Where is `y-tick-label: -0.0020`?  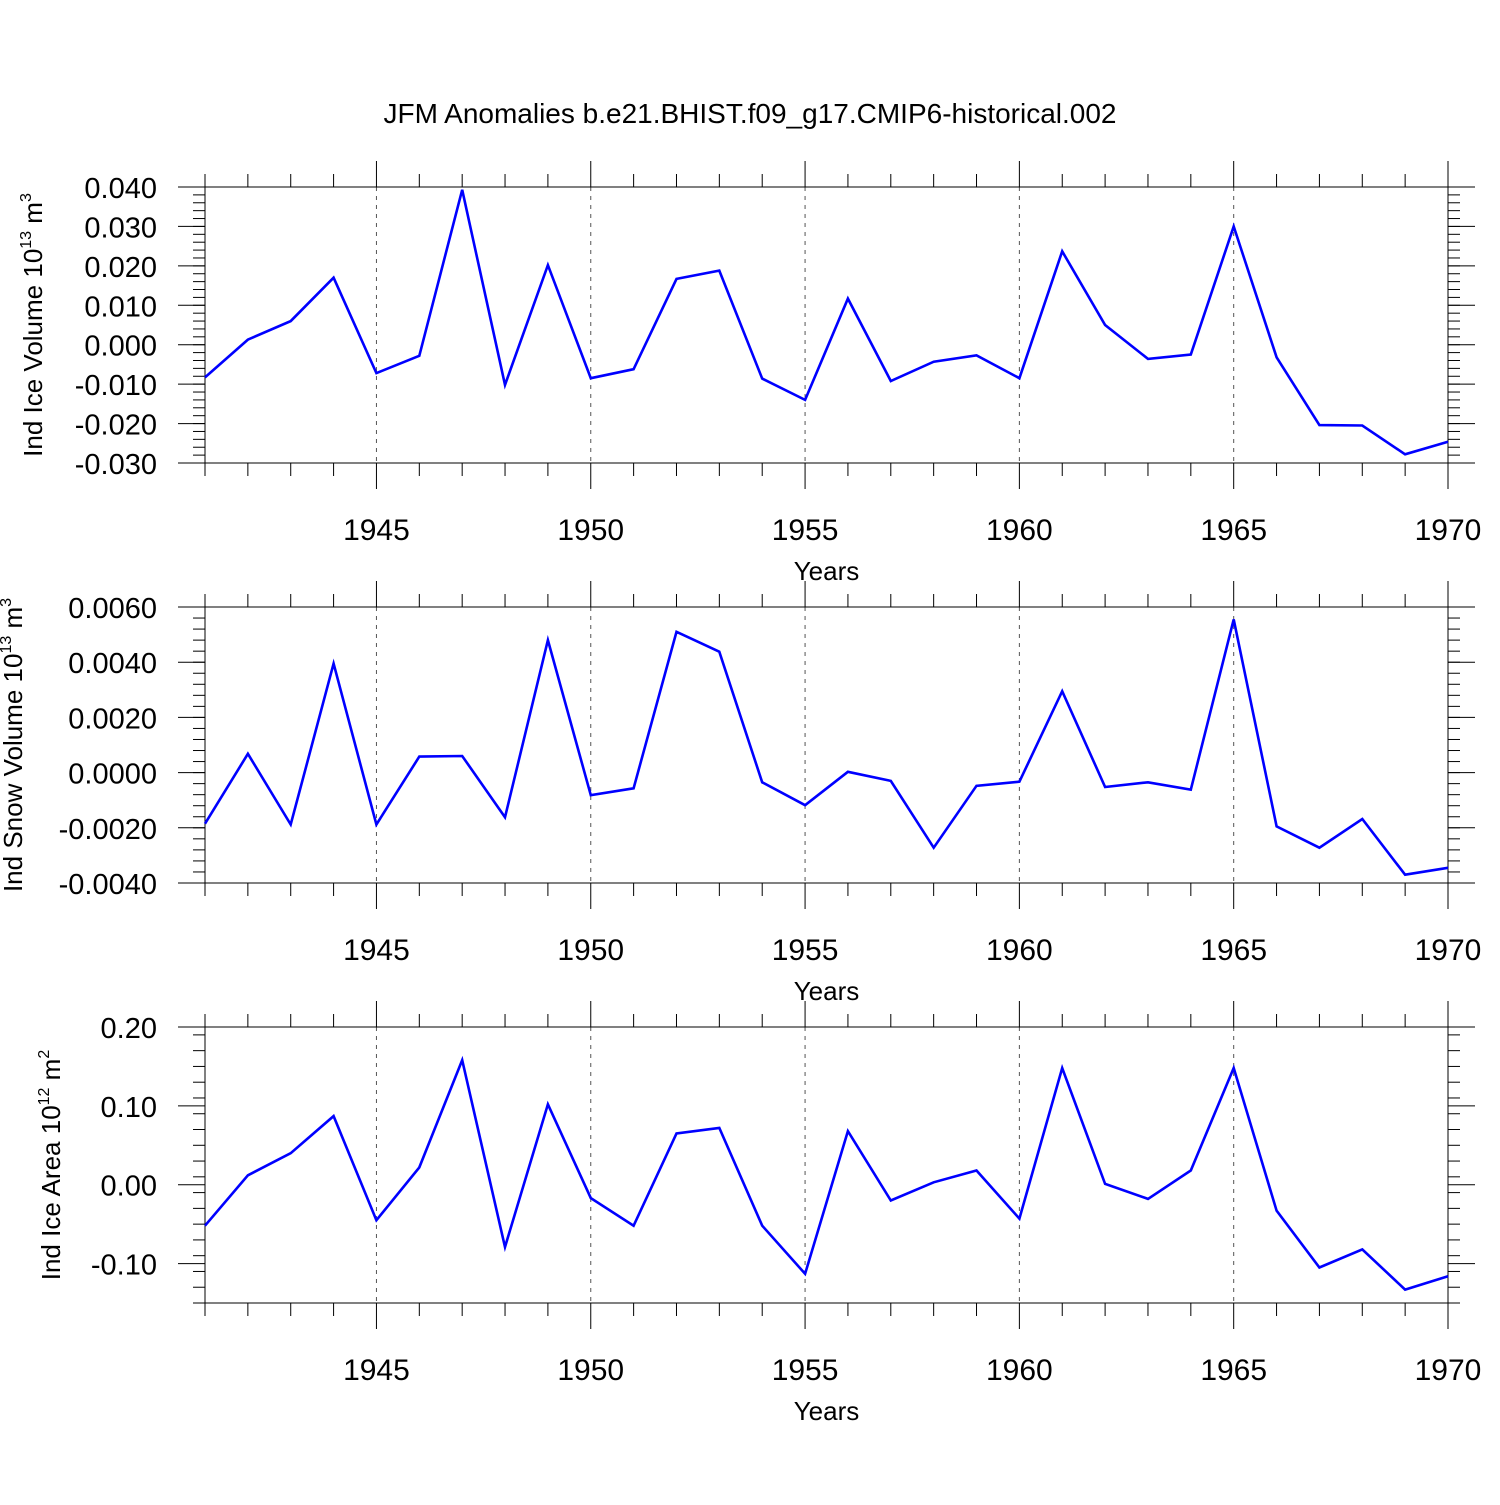
y-tick-label: -0.0020 is located at coordinates (108, 830).